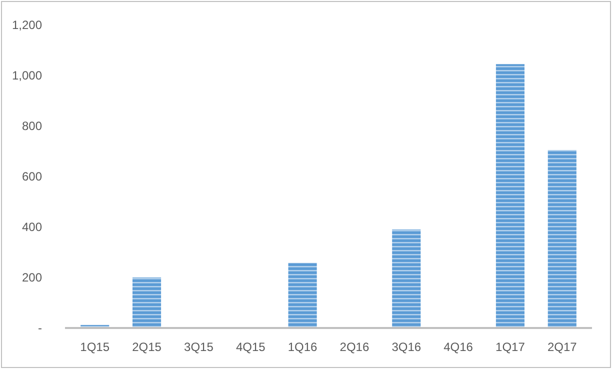  I want to click on y-tick-label: 400, so click(32, 227).